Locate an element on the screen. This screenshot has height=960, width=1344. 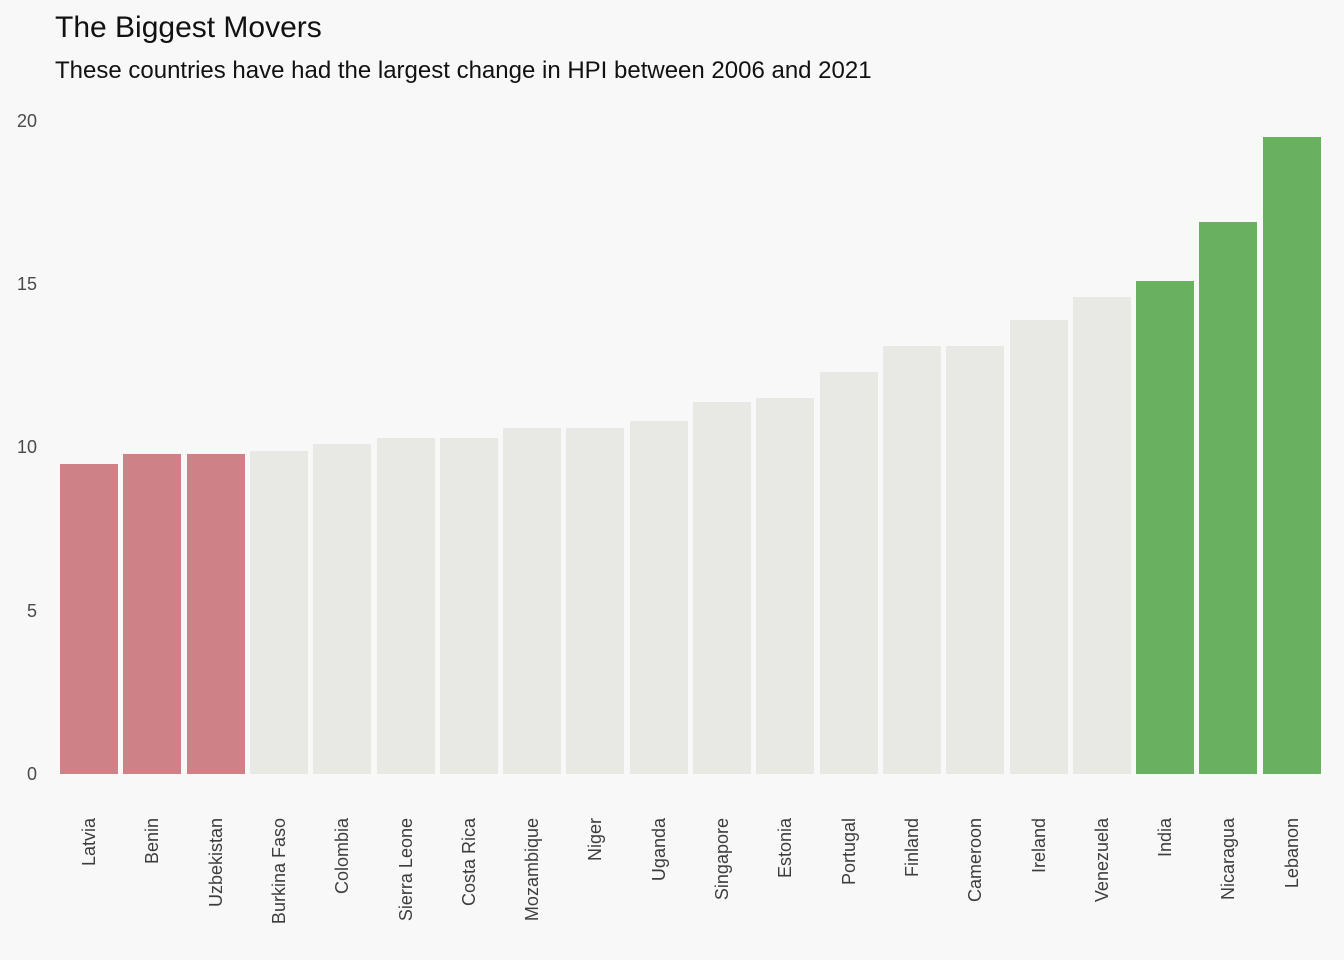
bar-ireland is located at coordinates (1038, 547).